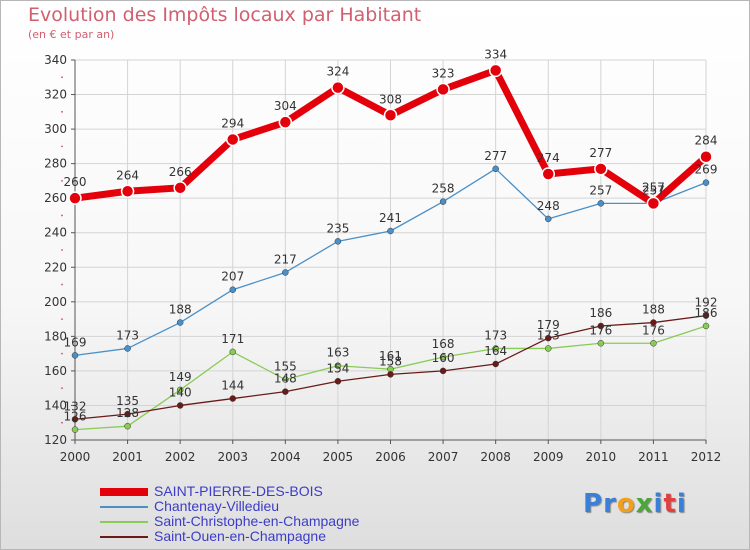 The width and height of the screenshot is (750, 550). Describe the element at coordinates (706, 170) in the screenshot. I see `data-label: 269` at that location.